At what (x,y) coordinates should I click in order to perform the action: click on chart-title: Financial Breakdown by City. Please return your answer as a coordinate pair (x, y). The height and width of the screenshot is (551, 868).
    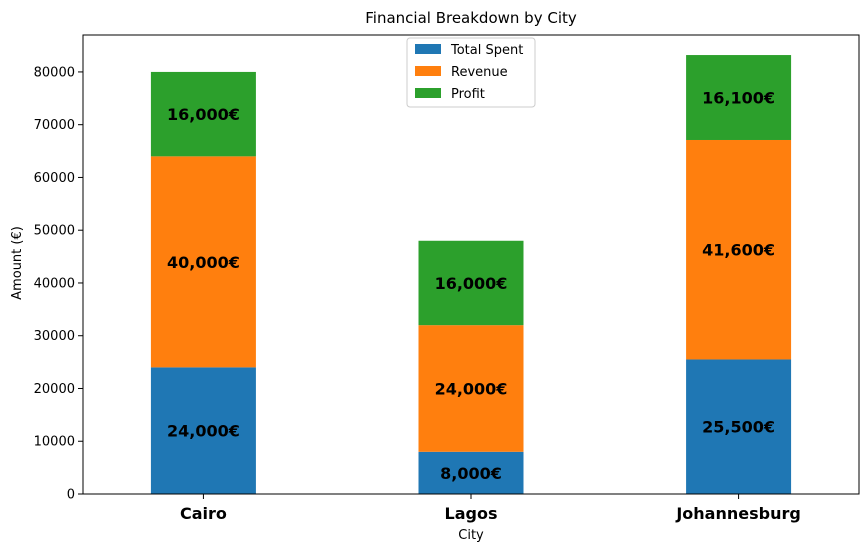
    Looking at the image, I should click on (471, 18).